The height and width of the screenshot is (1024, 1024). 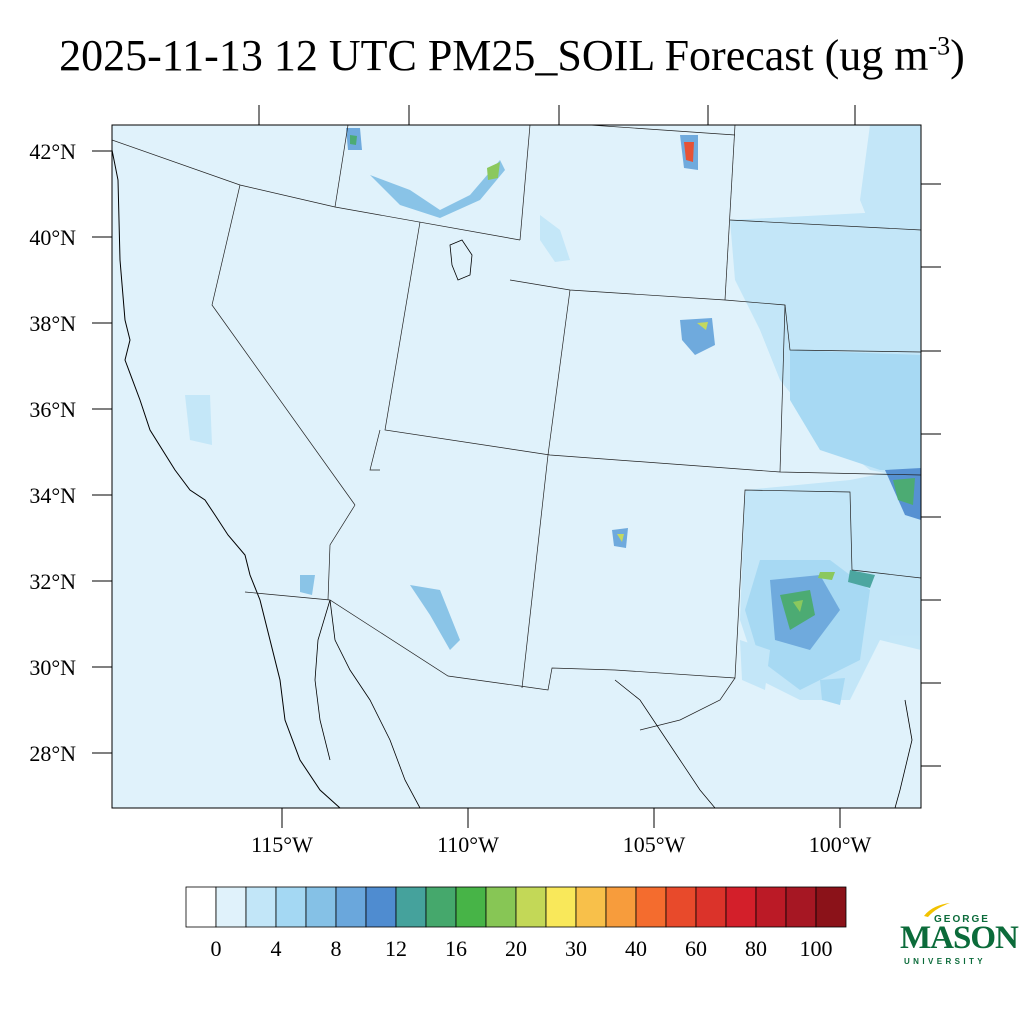 I want to click on rio-grande, so click(x=665, y=743).